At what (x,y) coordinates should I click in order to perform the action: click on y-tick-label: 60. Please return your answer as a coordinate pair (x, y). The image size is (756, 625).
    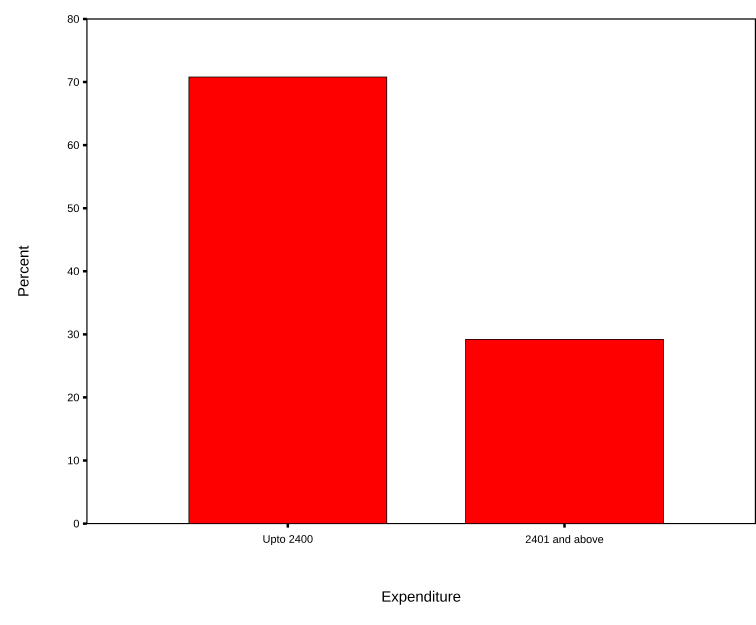
    Looking at the image, I should click on (73, 146).